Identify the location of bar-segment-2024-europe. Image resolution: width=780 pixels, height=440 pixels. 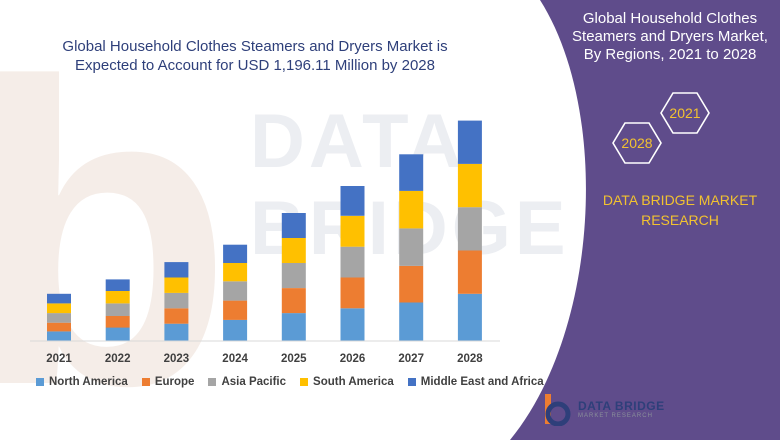
(235, 310).